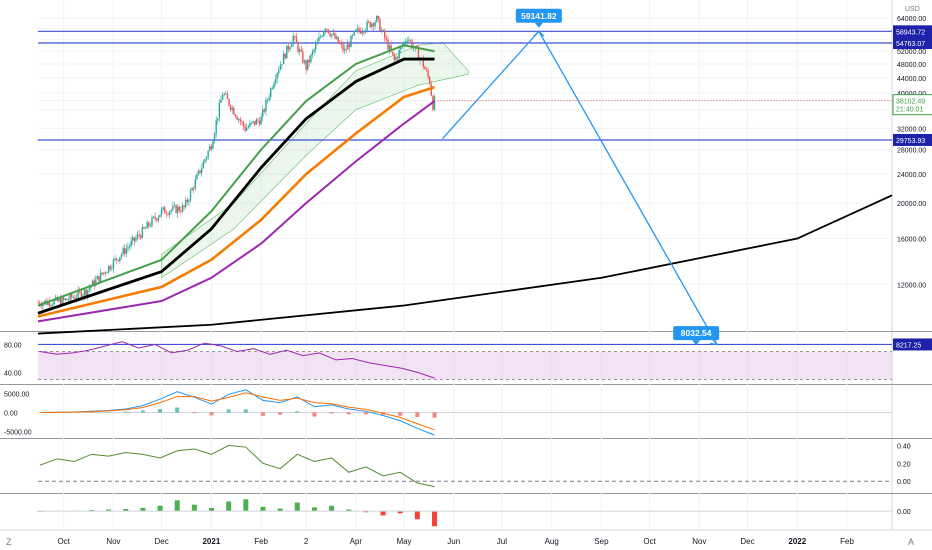 The image size is (932, 550). I want to click on price-tick-label: 48000.00, so click(911, 65).